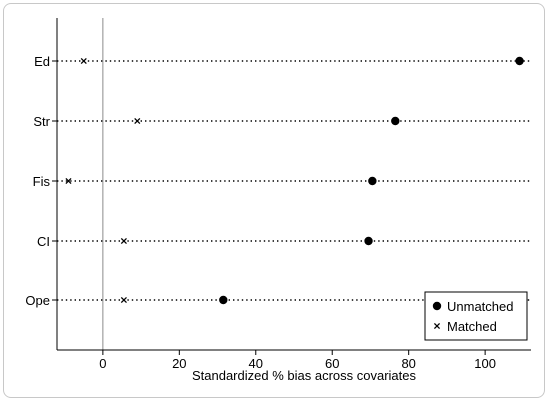 This screenshot has height=403, width=550. Describe the element at coordinates (472, 326) in the screenshot. I see `legend-matched-label: Matched` at that location.